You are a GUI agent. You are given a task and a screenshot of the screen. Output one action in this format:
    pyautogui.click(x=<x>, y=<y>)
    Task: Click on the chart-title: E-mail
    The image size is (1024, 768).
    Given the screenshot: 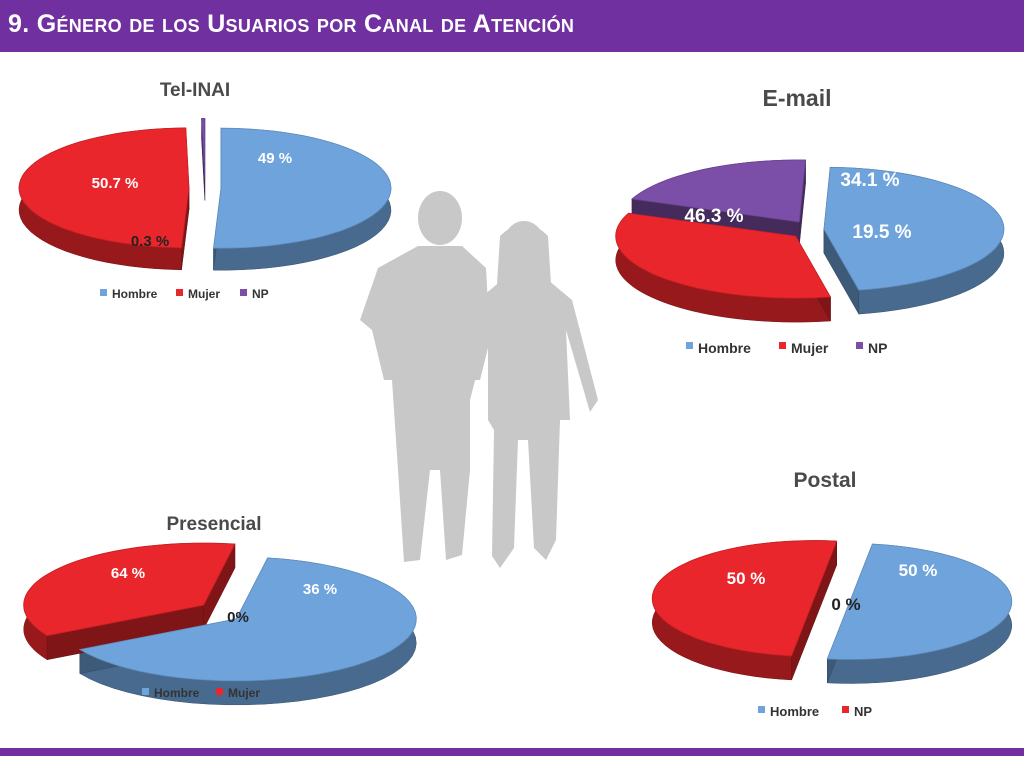 What is the action you would take?
    pyautogui.click(x=796, y=98)
    